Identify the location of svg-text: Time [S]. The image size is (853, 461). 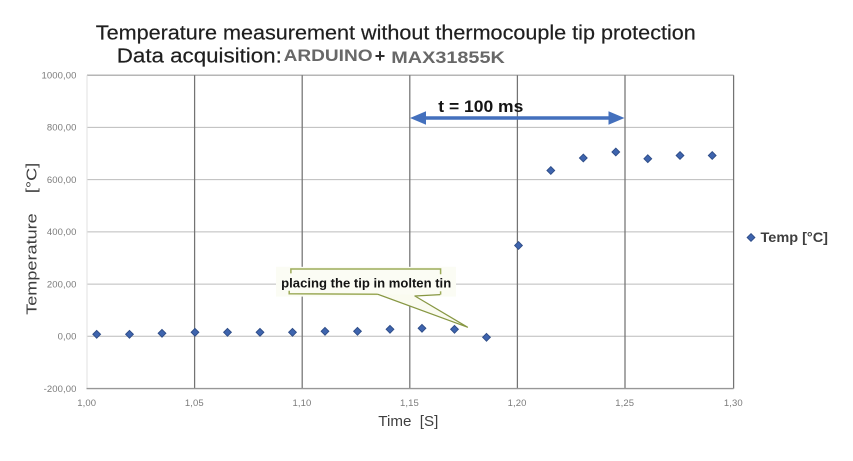
(408, 421).